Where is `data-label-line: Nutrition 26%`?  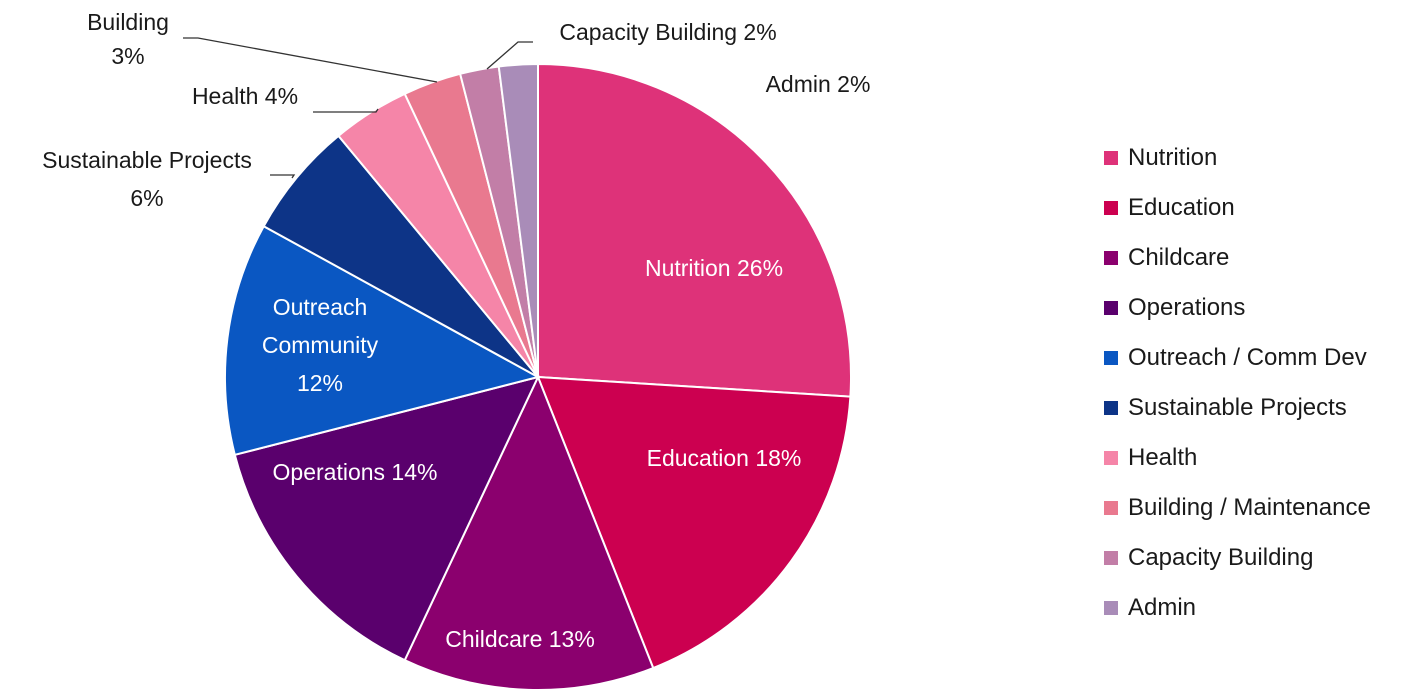
data-label-line: Nutrition 26% is located at coordinates (714, 268).